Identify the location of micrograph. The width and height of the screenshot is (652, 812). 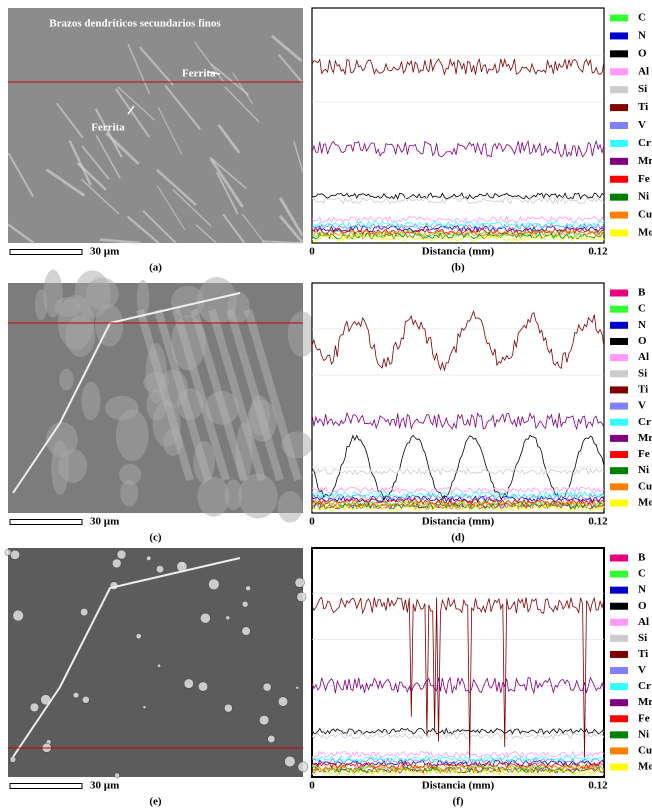
(155, 662).